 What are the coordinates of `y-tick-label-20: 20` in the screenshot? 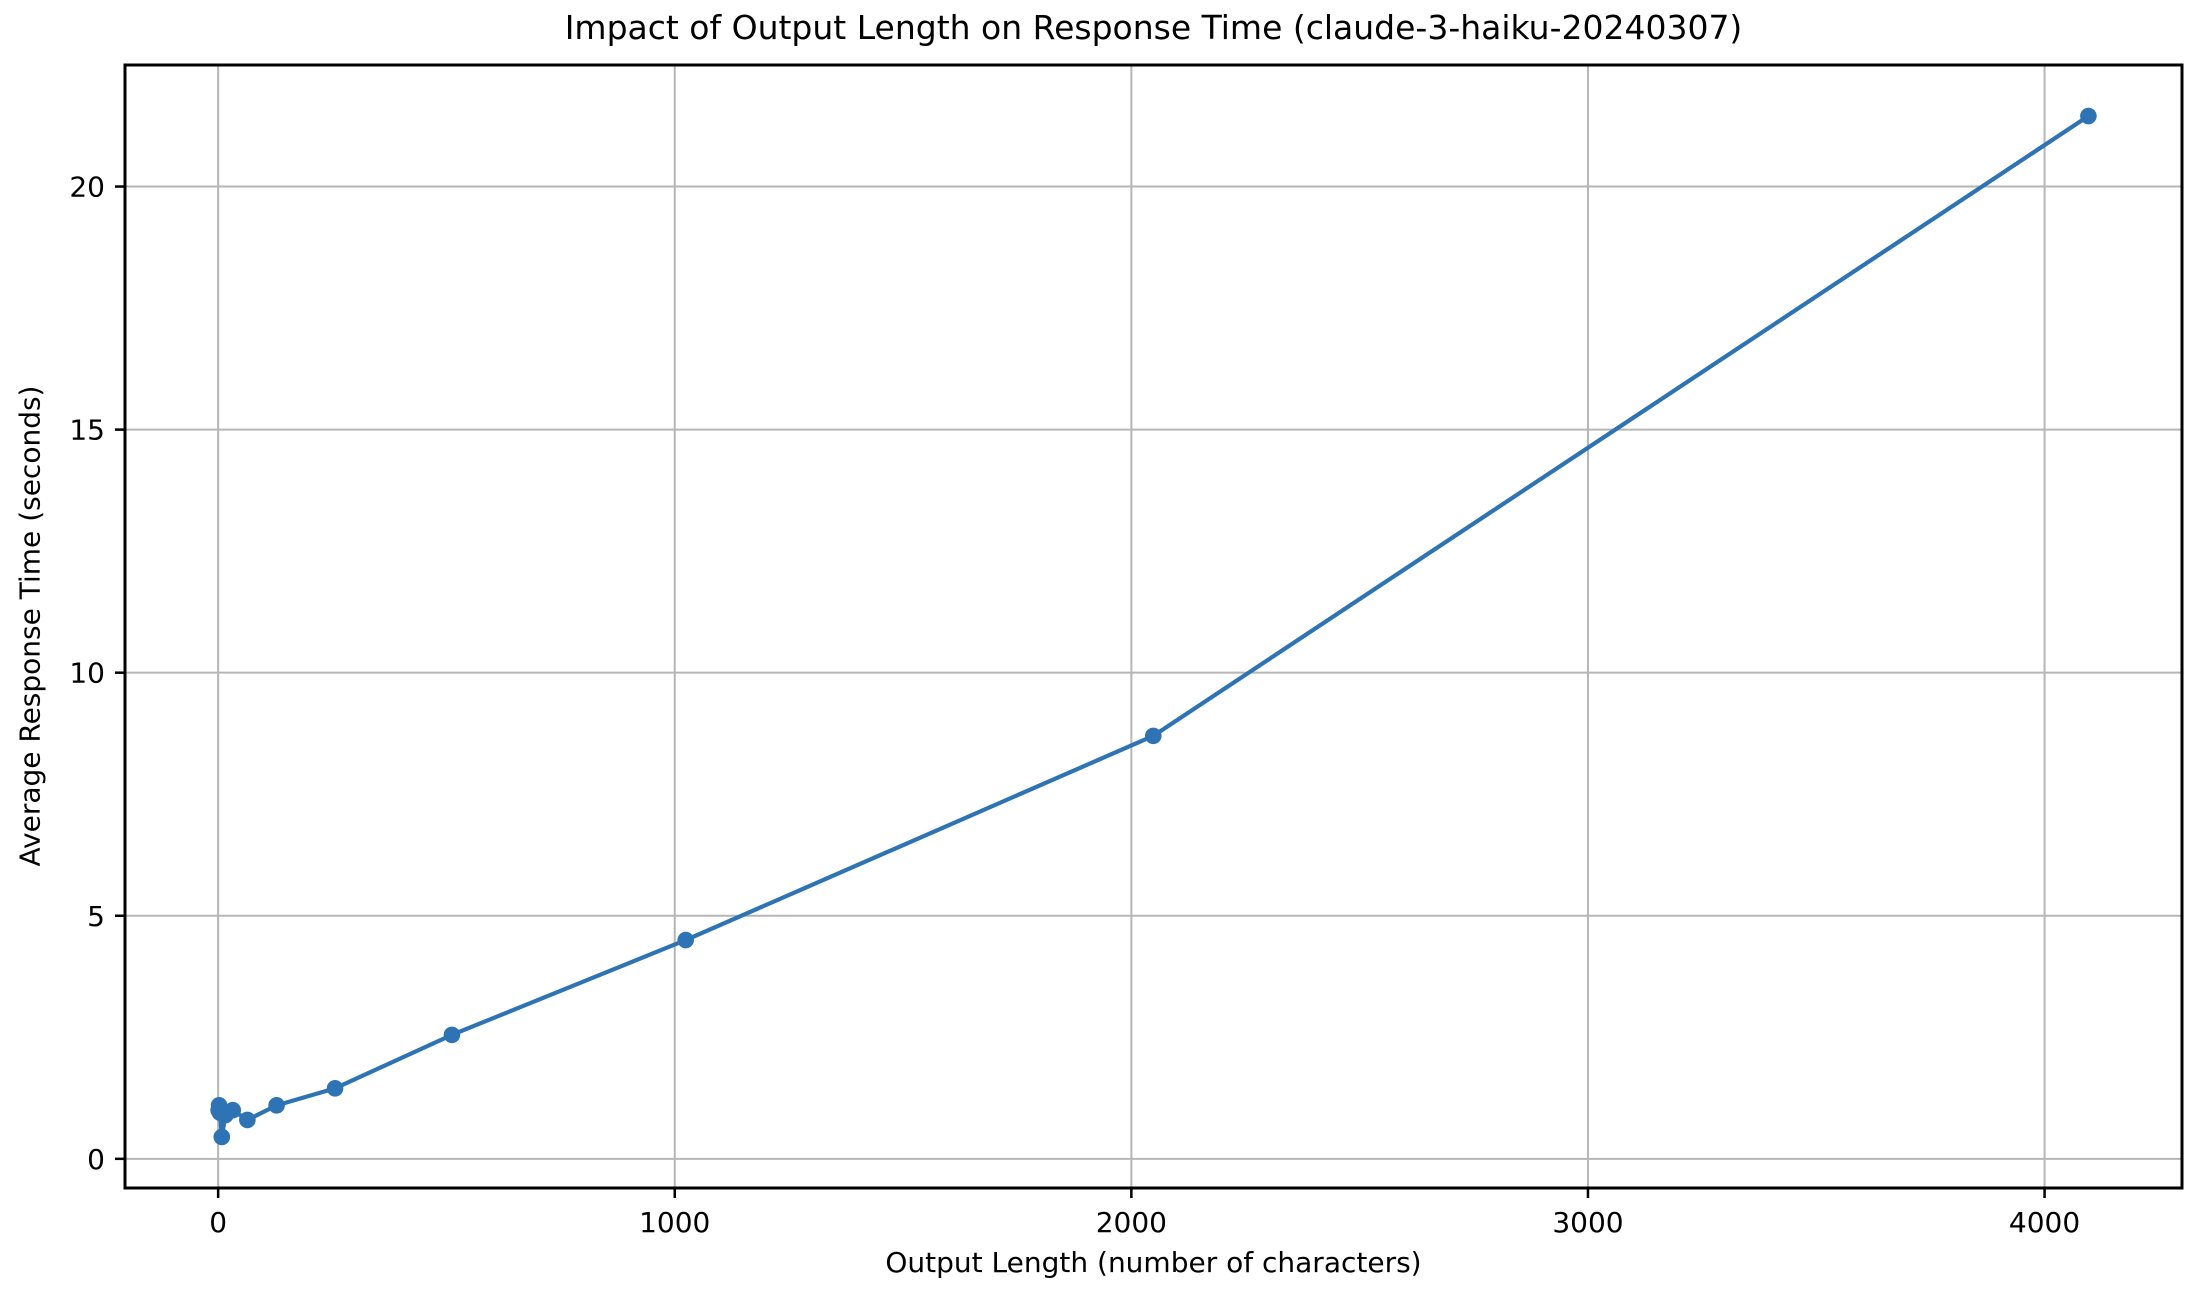 It's located at (87, 187).